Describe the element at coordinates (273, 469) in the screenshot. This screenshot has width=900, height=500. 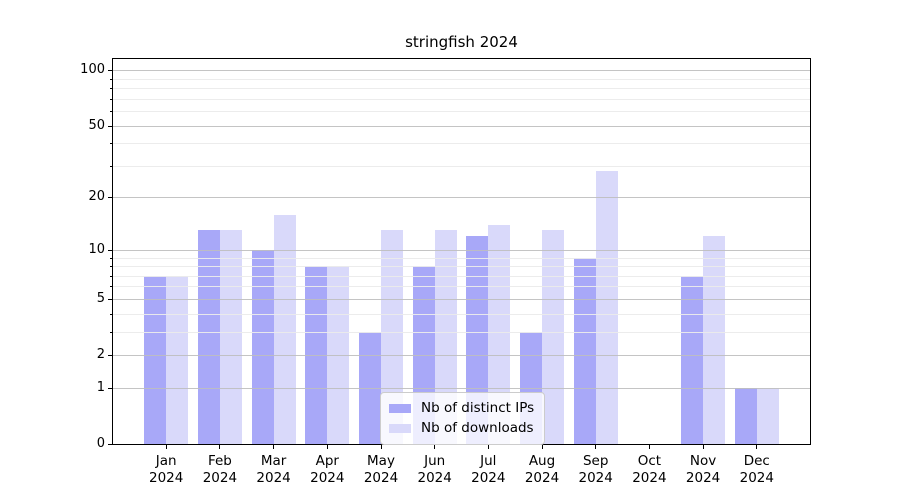
I see `x-tick-label: Mar 2024` at that location.